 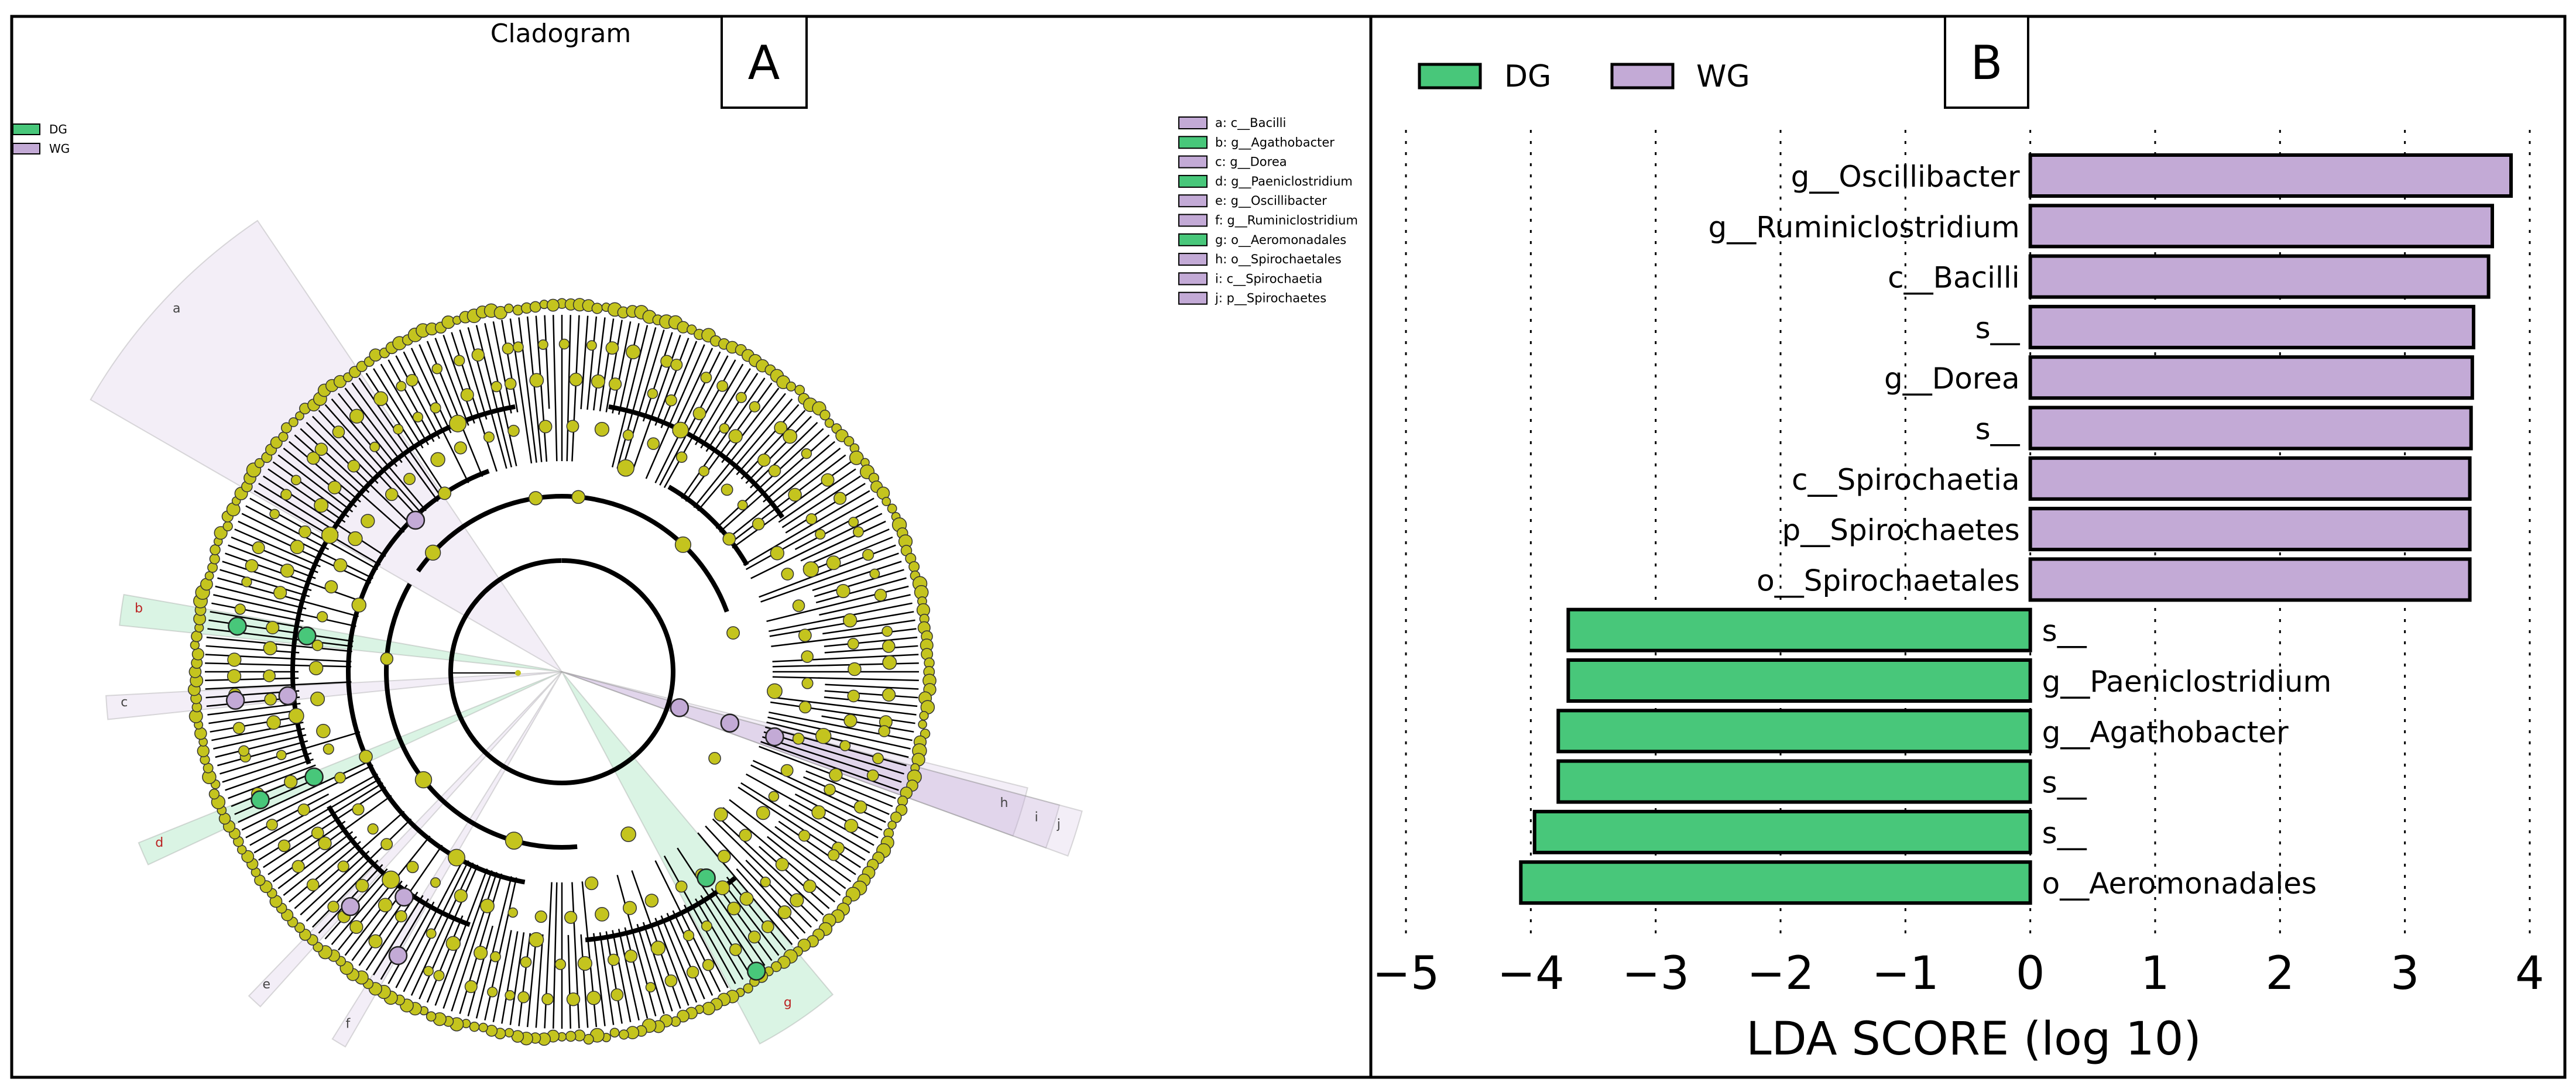 What do you see at coordinates (561, 34) in the screenshot?
I see `cladogram-title: Cladogram` at bounding box center [561, 34].